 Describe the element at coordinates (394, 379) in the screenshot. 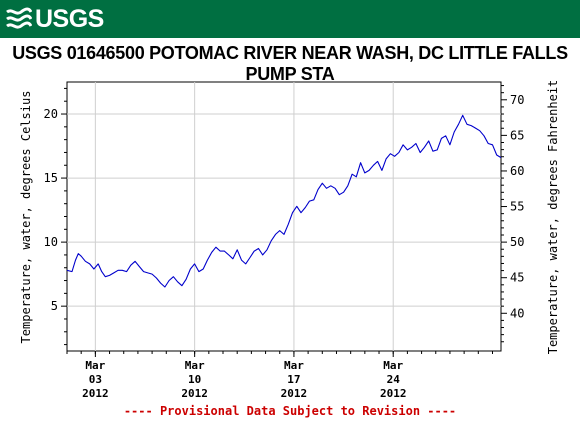

I see `x-tick-label: 24` at that location.